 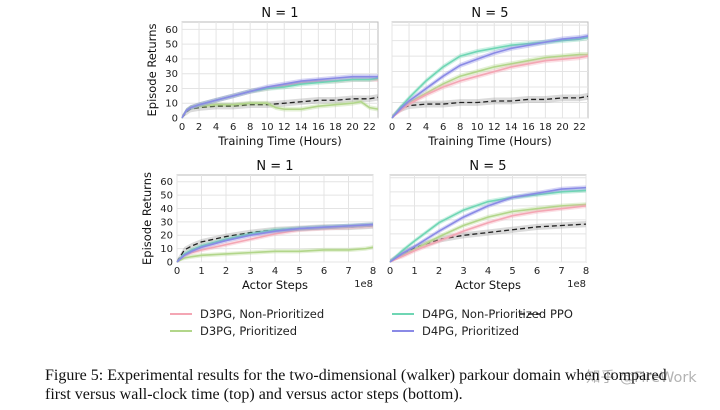 I want to click on x-tick-label: 20, so click(x=562, y=127).